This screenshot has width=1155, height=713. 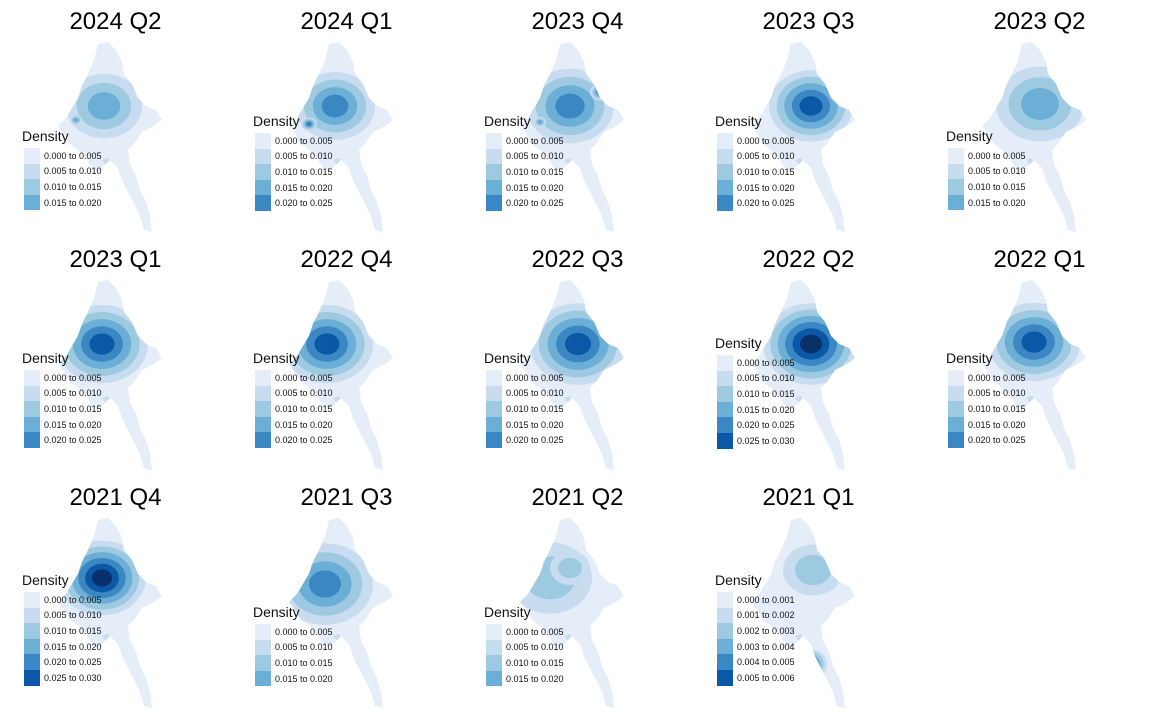 I want to click on legend-item: 0.003 to 0.004, so click(x=755, y=646).